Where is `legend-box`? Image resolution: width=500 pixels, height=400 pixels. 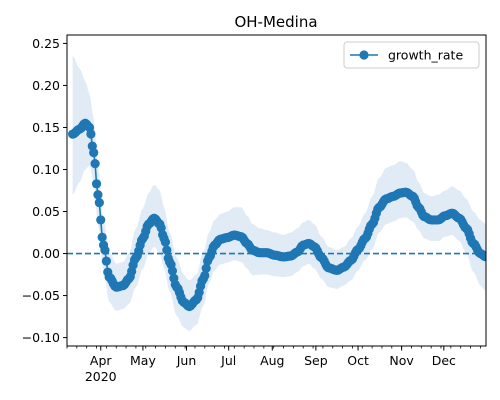
legend-box is located at coordinates (411, 55).